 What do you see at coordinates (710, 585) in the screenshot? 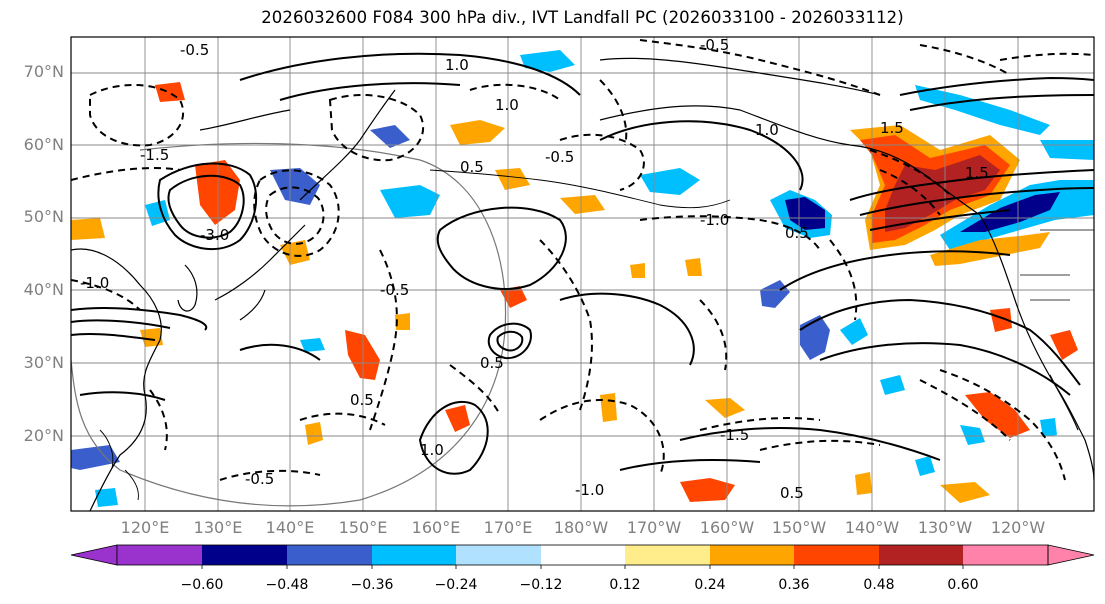
I see `colorbar-tick-label: 0.24` at bounding box center [710, 585].